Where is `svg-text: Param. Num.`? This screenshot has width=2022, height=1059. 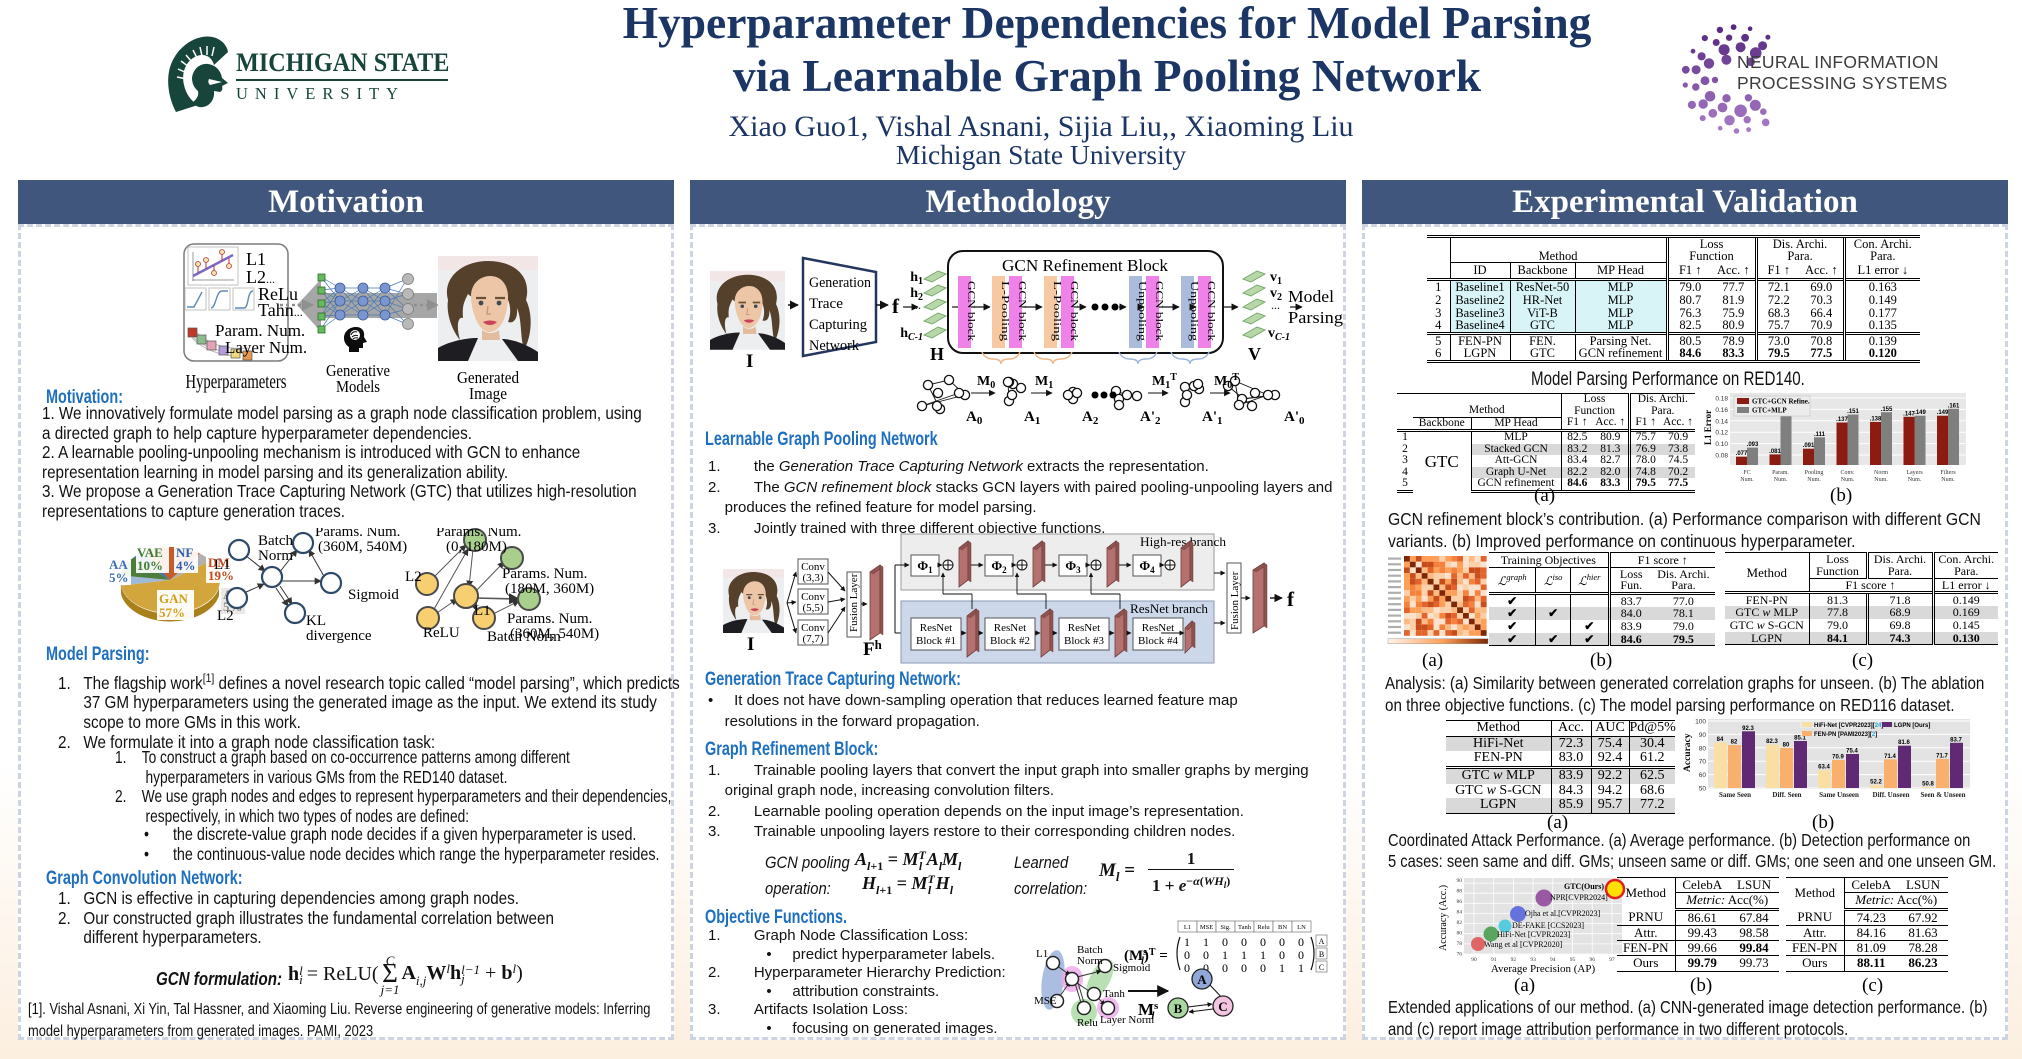 svg-text: Param. Num. is located at coordinates (260, 330).